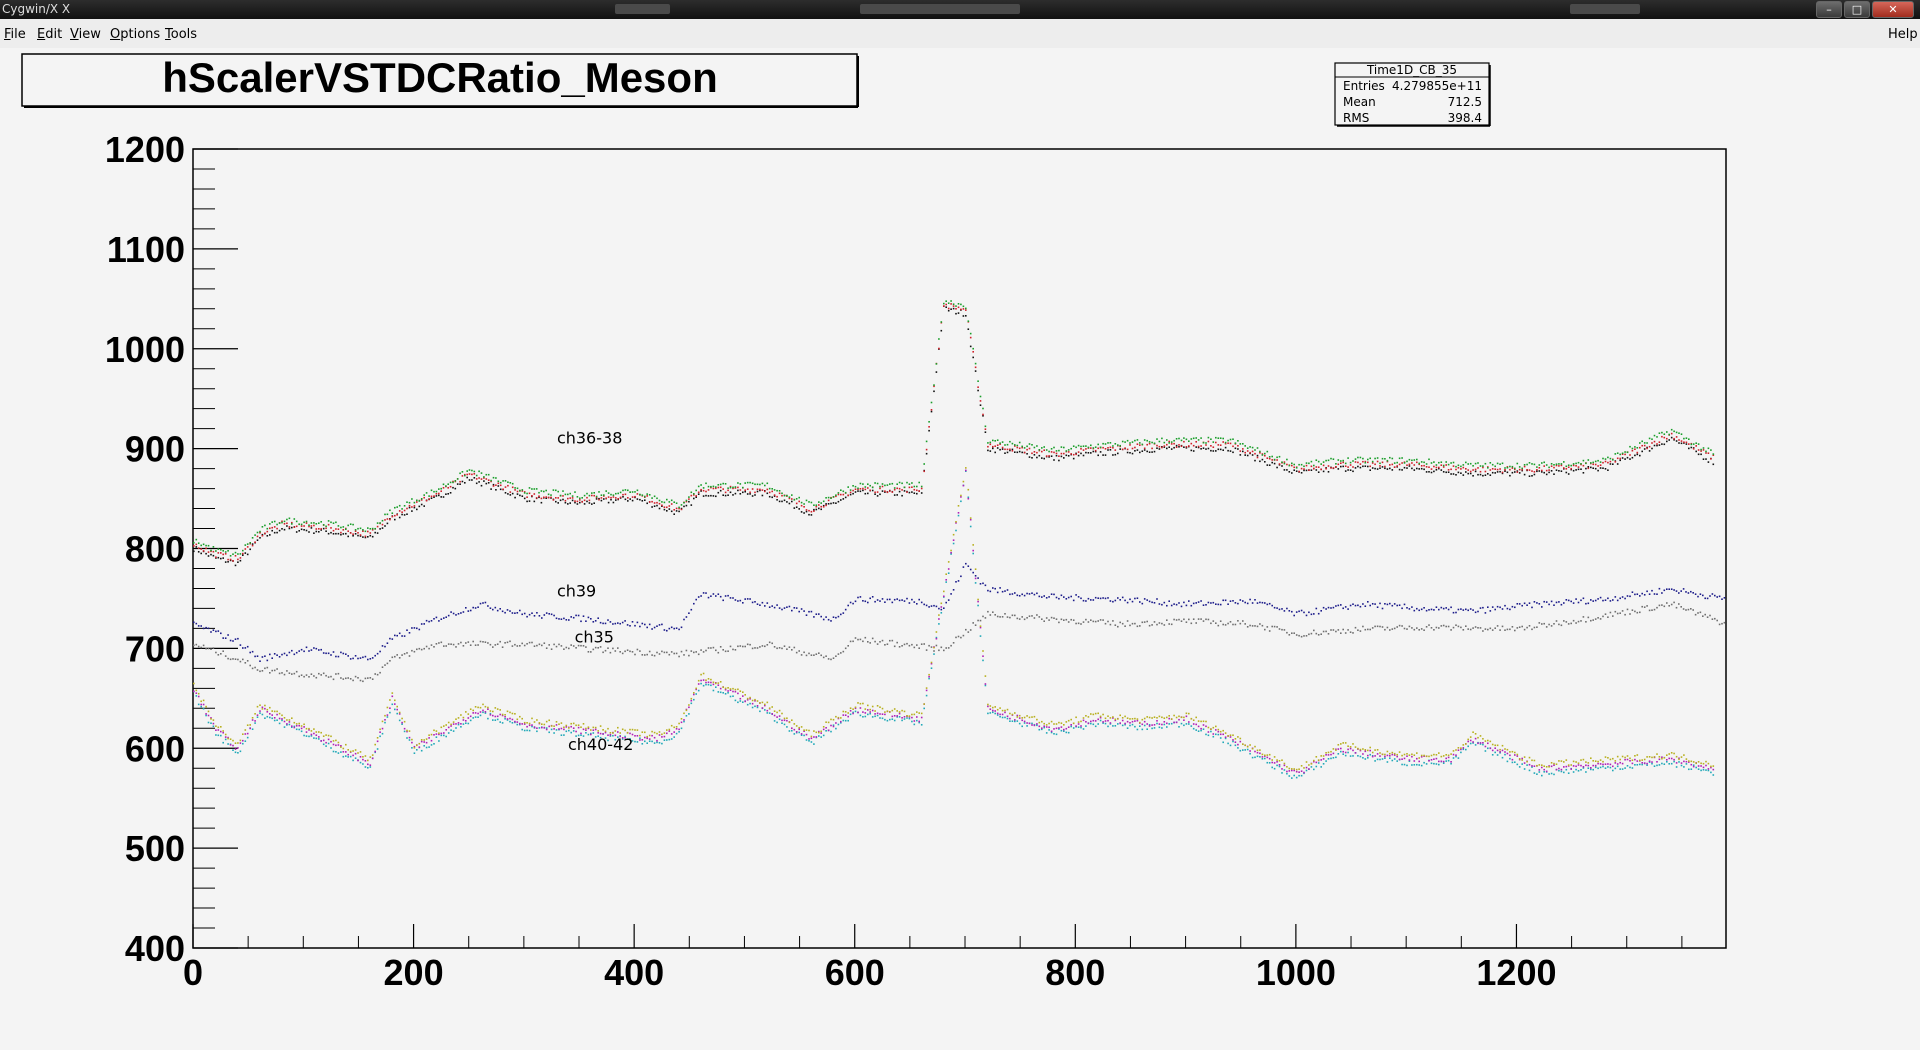 The height and width of the screenshot is (1050, 1920). Describe the element at coordinates (135, 34) in the screenshot. I see `menu-options: Options` at that location.